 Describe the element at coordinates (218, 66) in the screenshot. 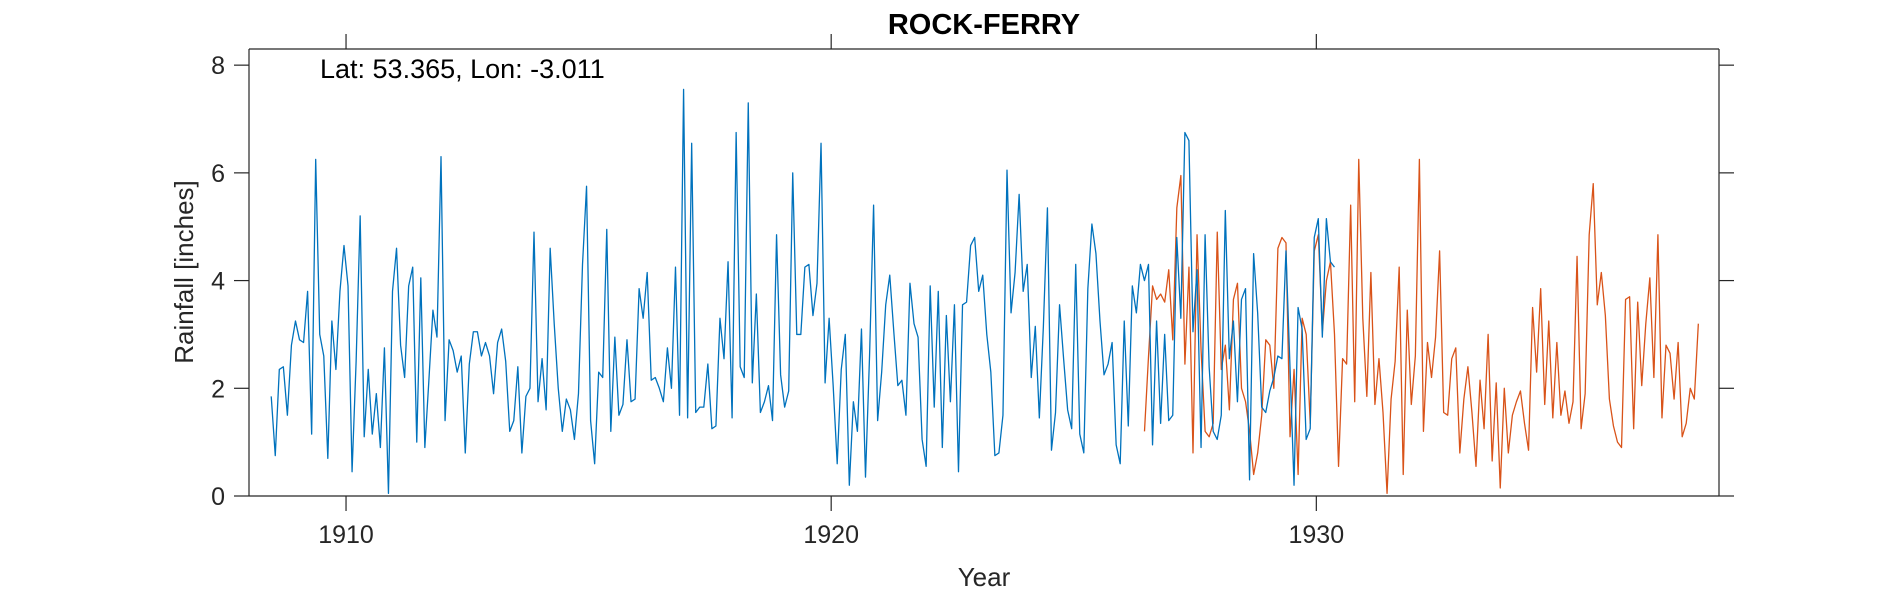

I see `y-tick-label: 8` at that location.